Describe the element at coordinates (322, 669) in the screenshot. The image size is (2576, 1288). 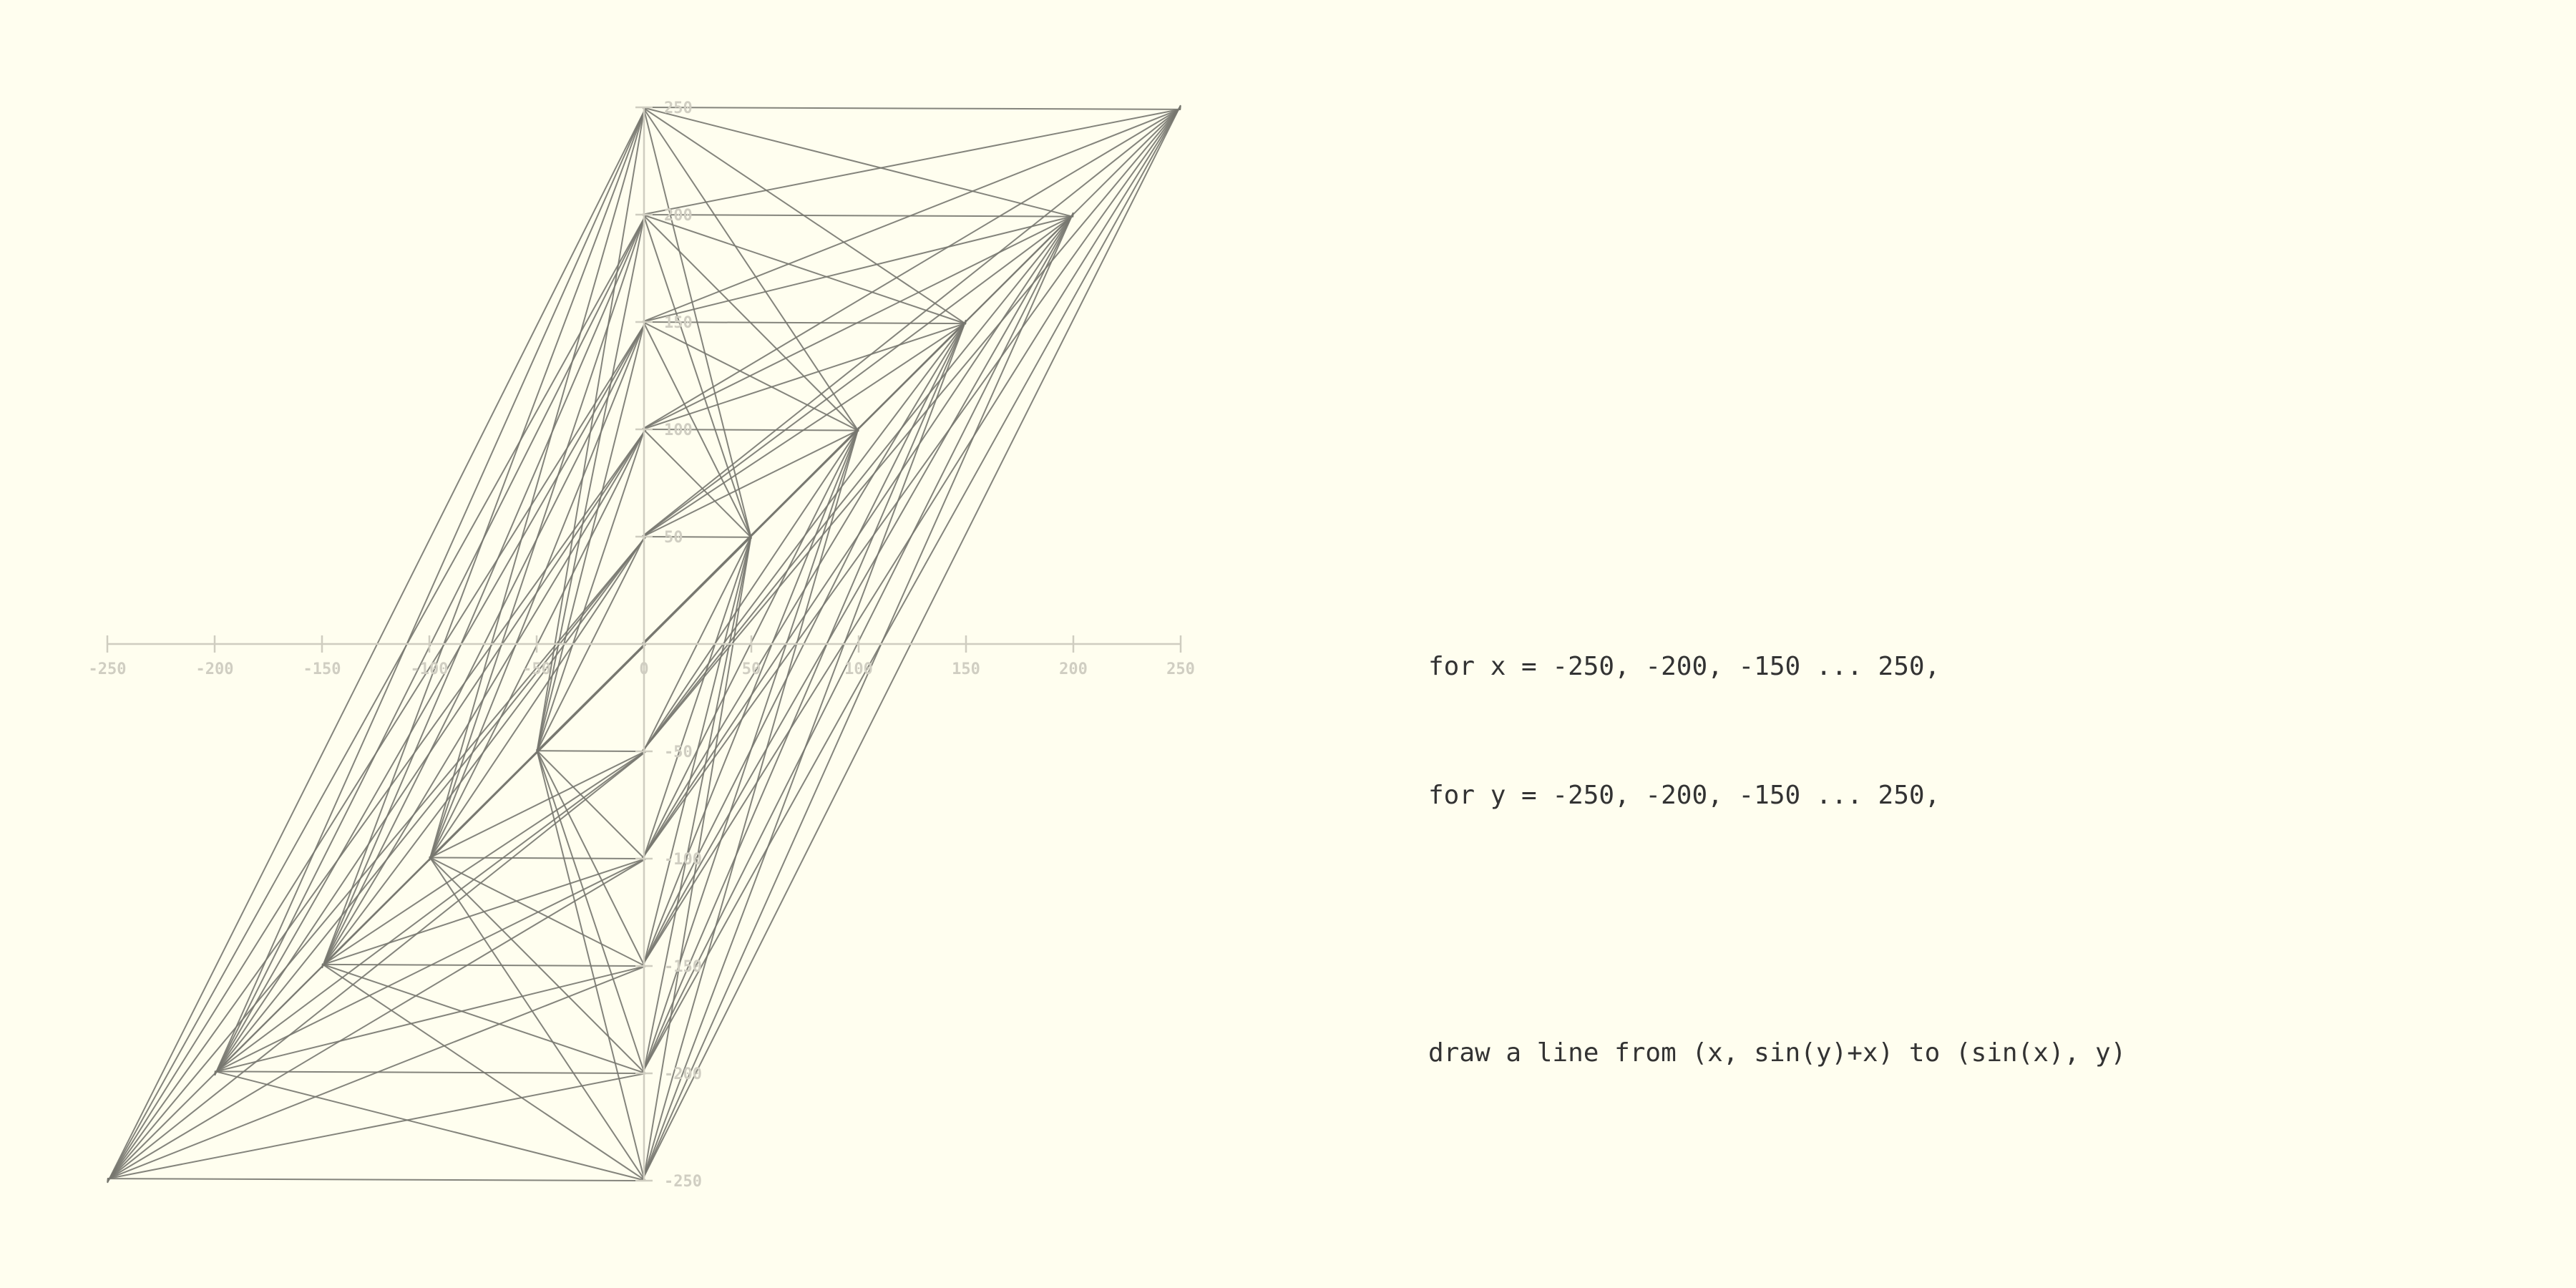
I see `x-tick-label: -150` at that location.